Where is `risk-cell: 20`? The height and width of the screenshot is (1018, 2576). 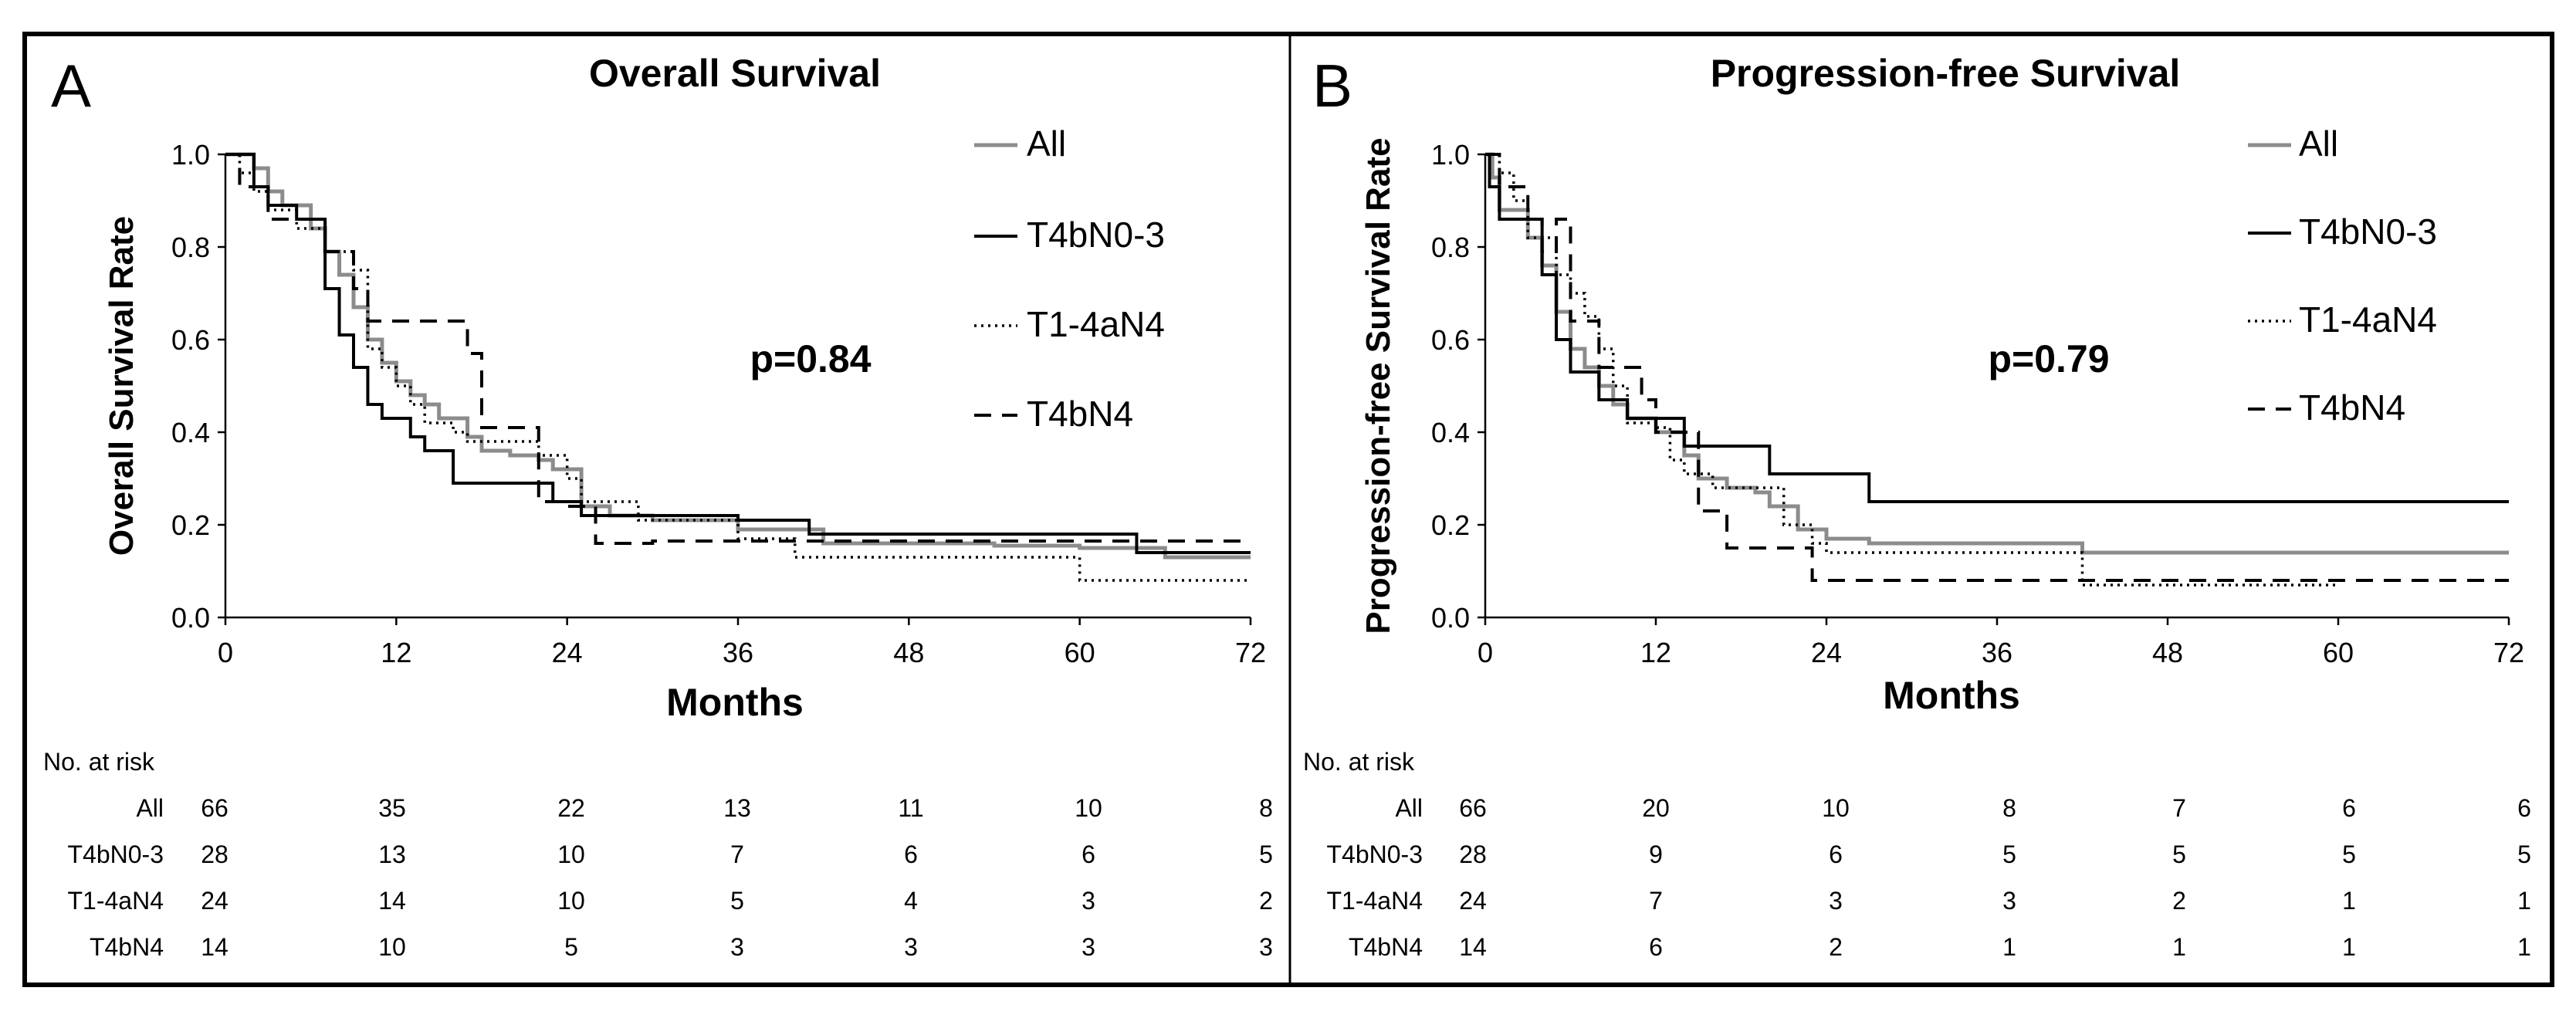 risk-cell: 20 is located at coordinates (1656, 808).